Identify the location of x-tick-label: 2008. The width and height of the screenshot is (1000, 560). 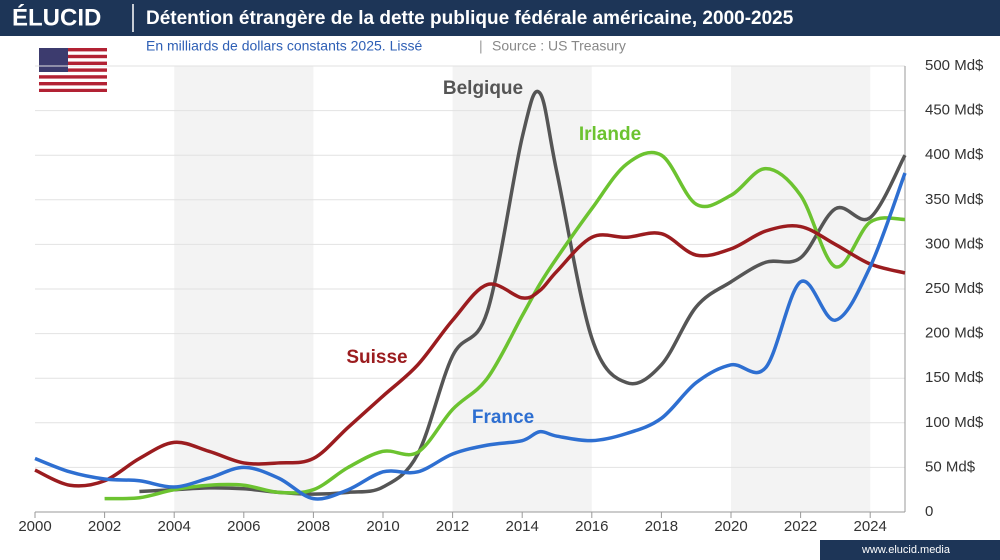
(313, 526).